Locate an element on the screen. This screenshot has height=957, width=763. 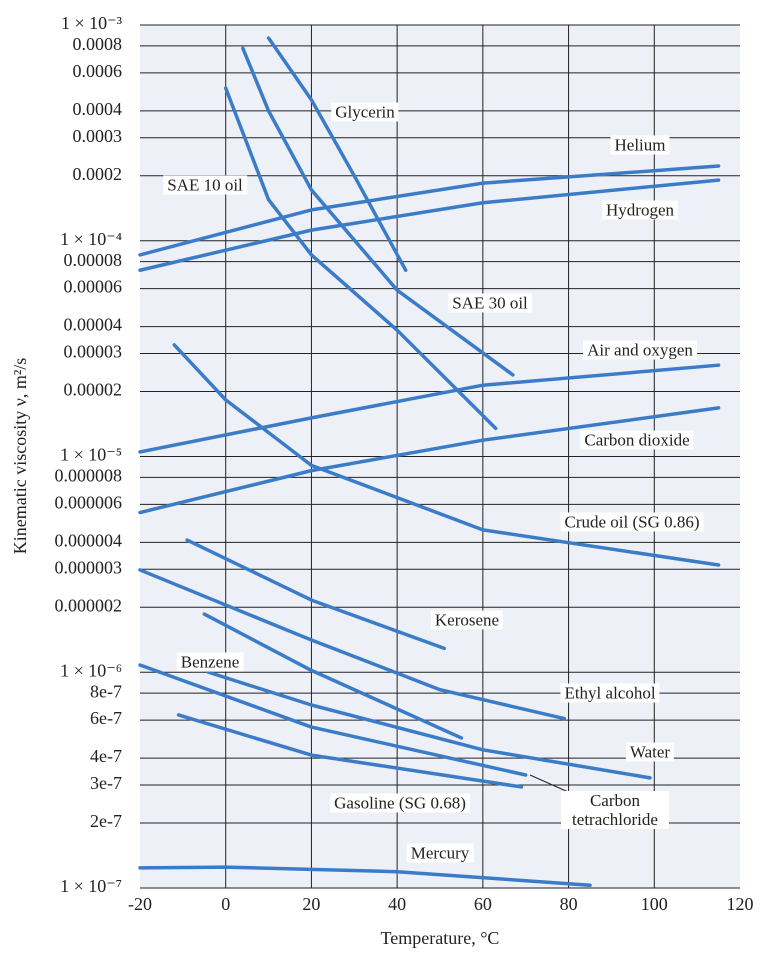
y-tick-label: 1 × 10⁻⁴ is located at coordinates (91, 239).